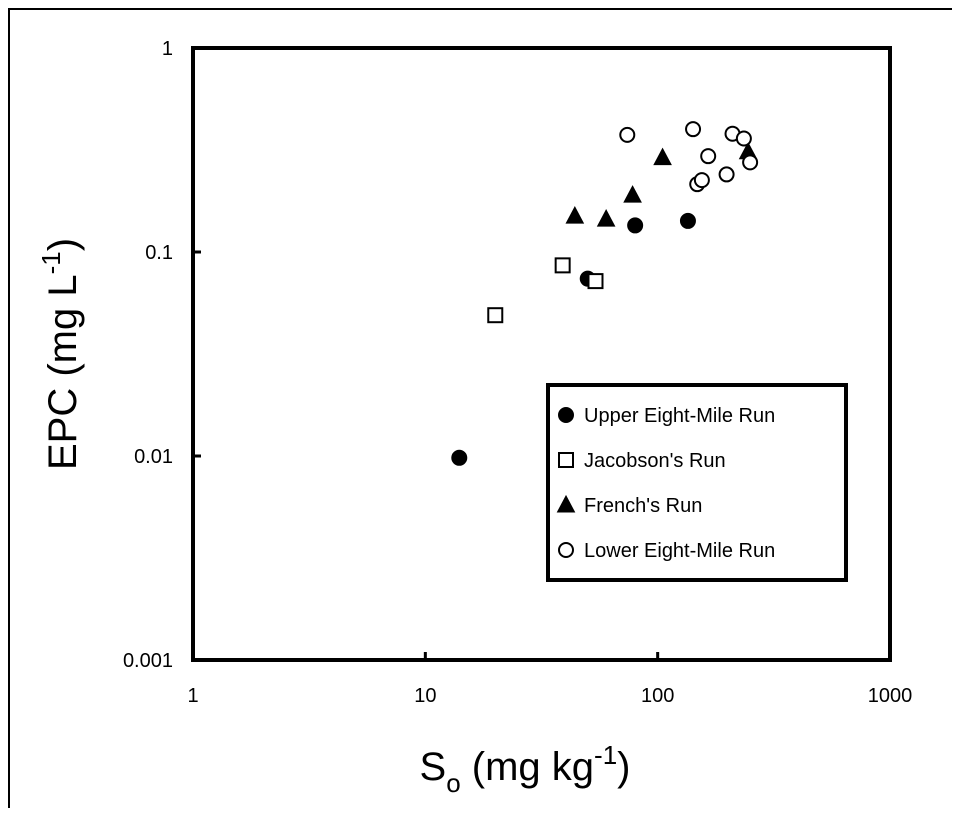 The height and width of the screenshot is (813, 956). Describe the element at coordinates (159, 253) in the screenshot. I see `y-tick-label: 0.1` at that location.